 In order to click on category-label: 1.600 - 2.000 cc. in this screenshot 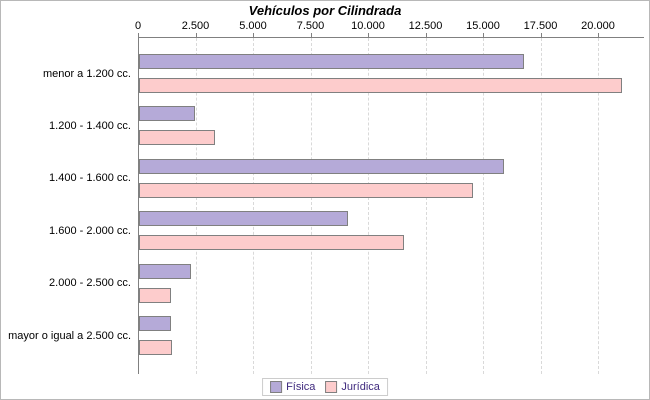, I will do `click(90, 231)`.